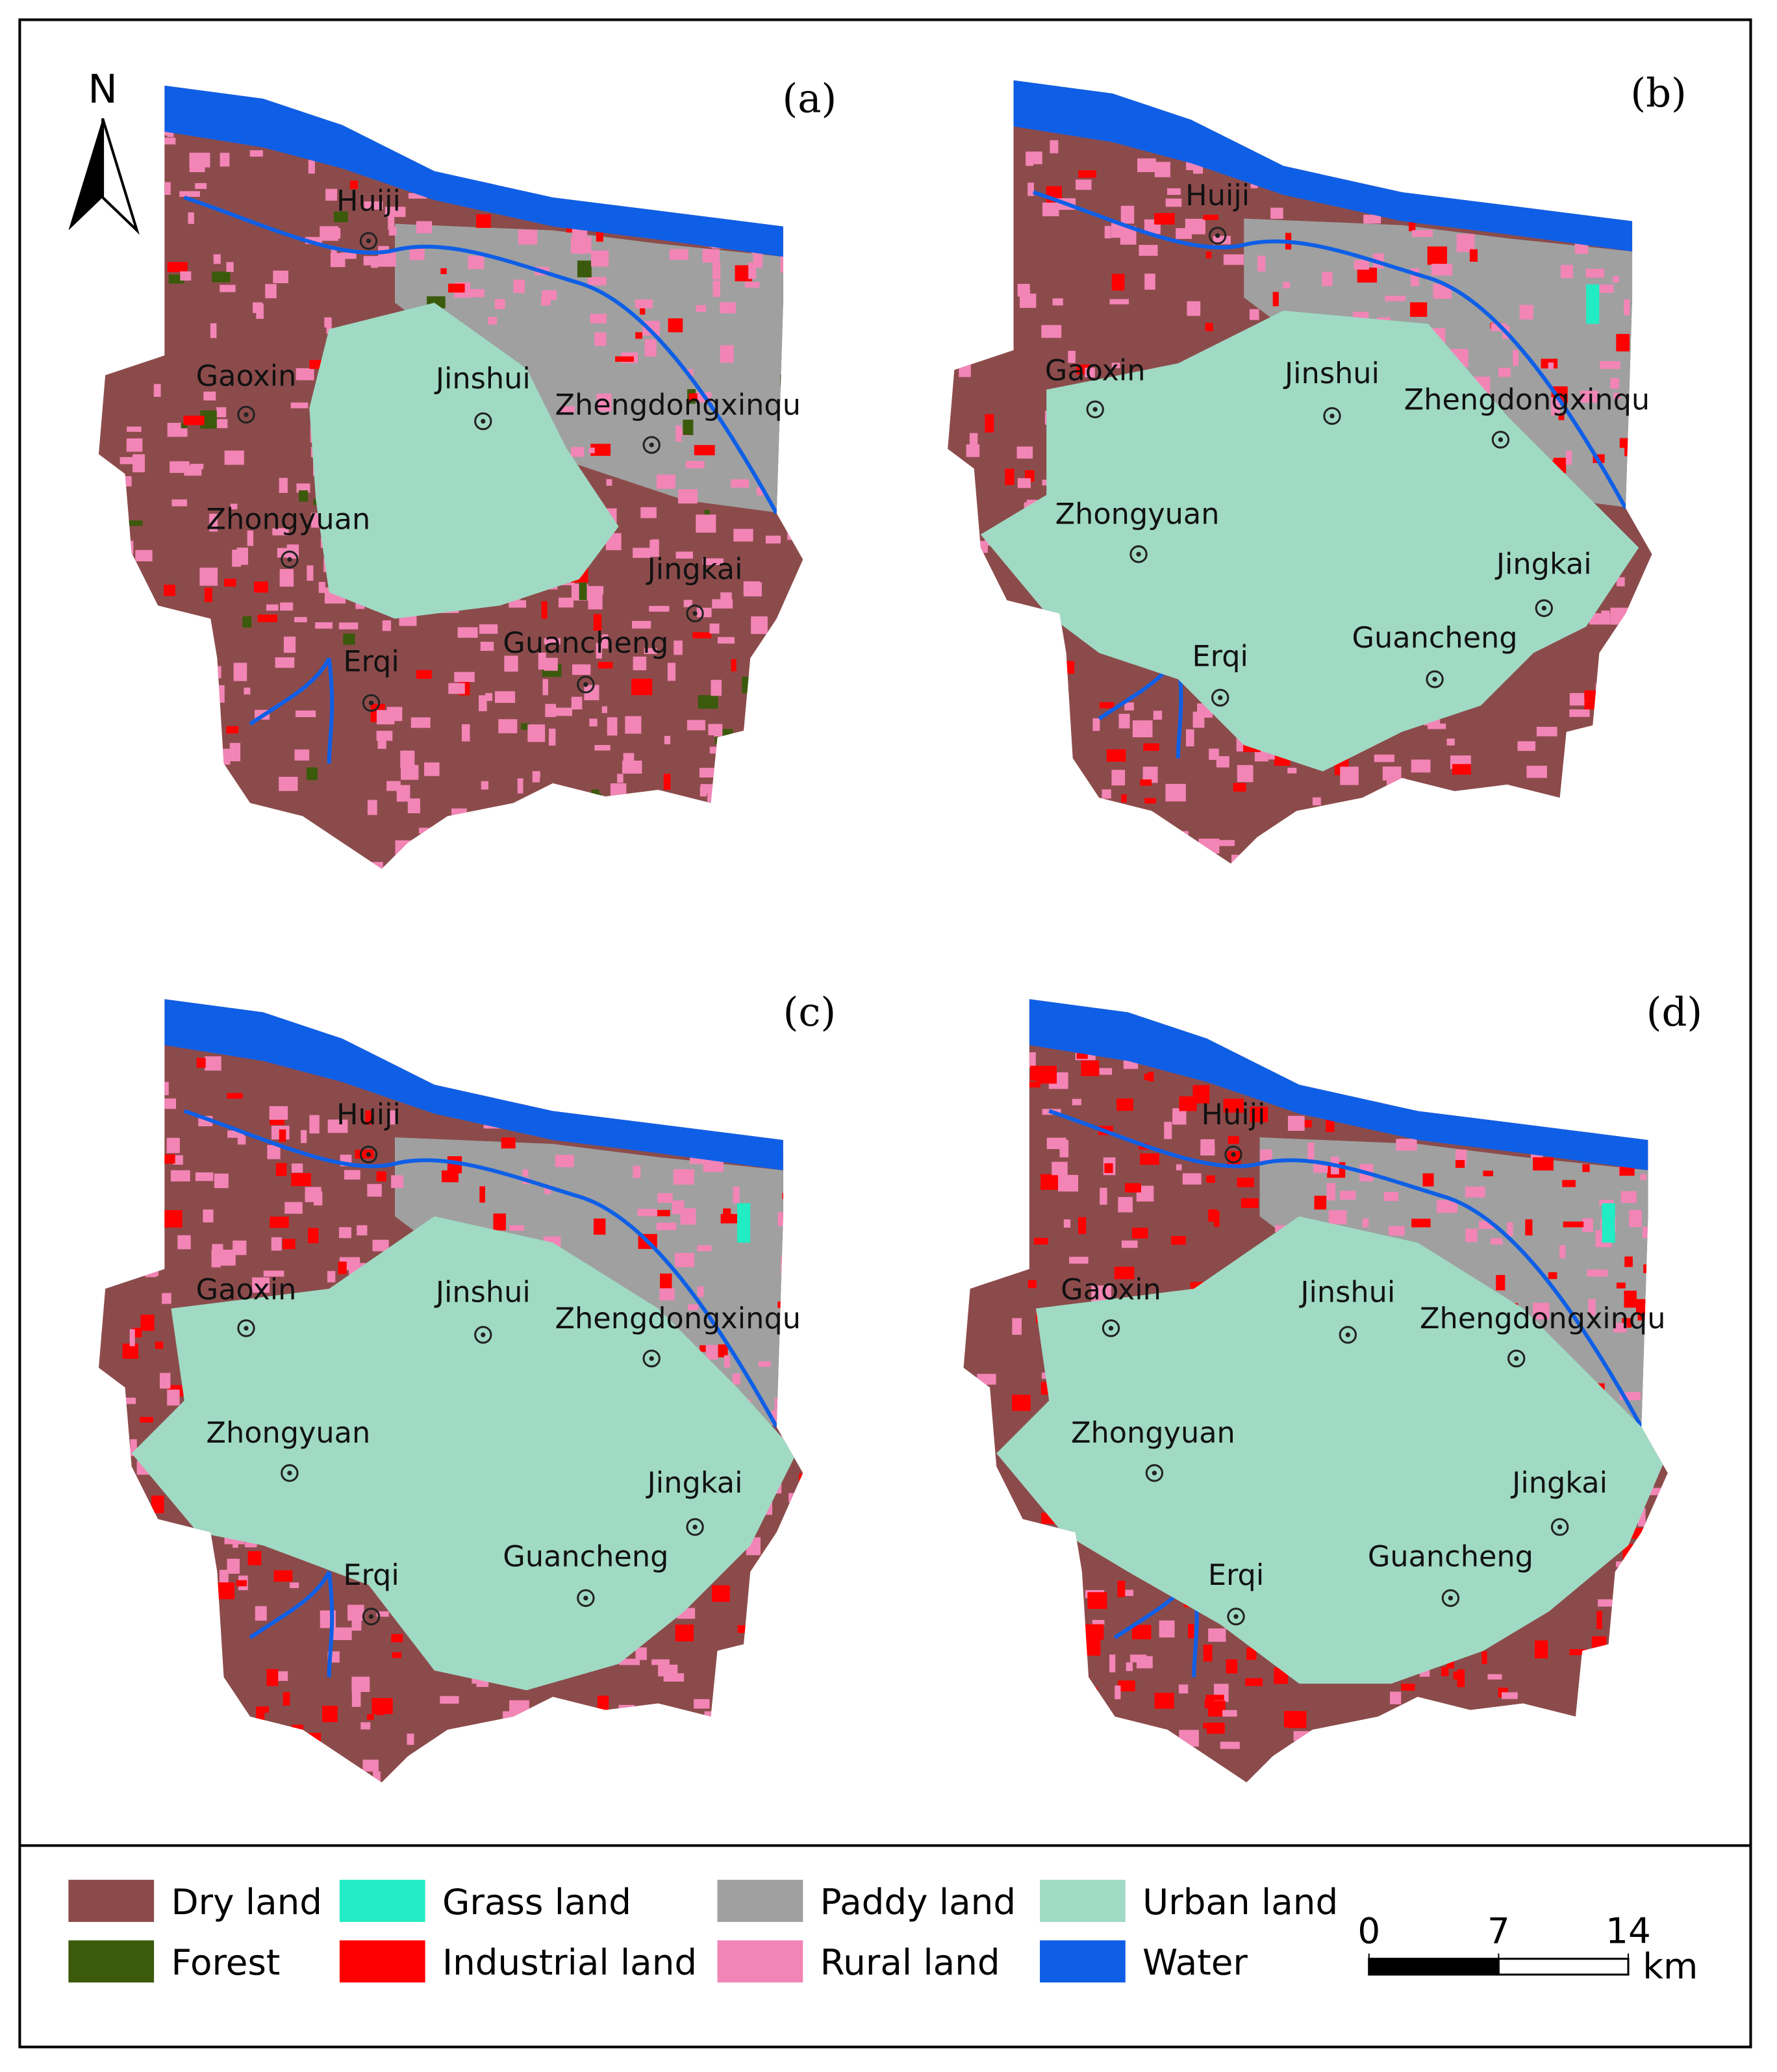  What do you see at coordinates (810, 99) in the screenshot?
I see `panel-label: (a)` at bounding box center [810, 99].